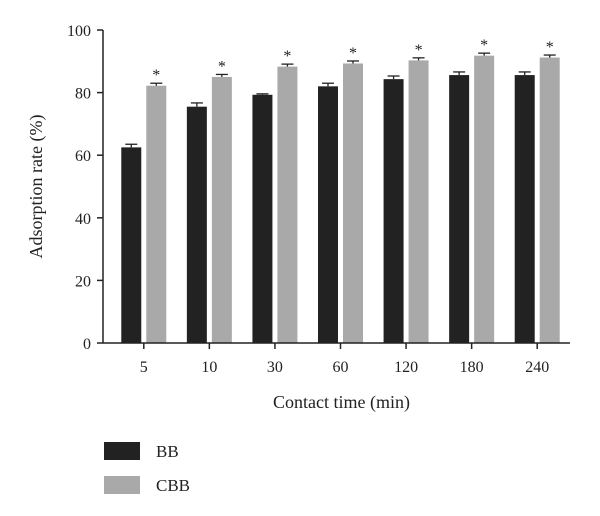 This screenshot has height=516, width=600. I want to click on y-tick-label: 80, so click(83, 94).